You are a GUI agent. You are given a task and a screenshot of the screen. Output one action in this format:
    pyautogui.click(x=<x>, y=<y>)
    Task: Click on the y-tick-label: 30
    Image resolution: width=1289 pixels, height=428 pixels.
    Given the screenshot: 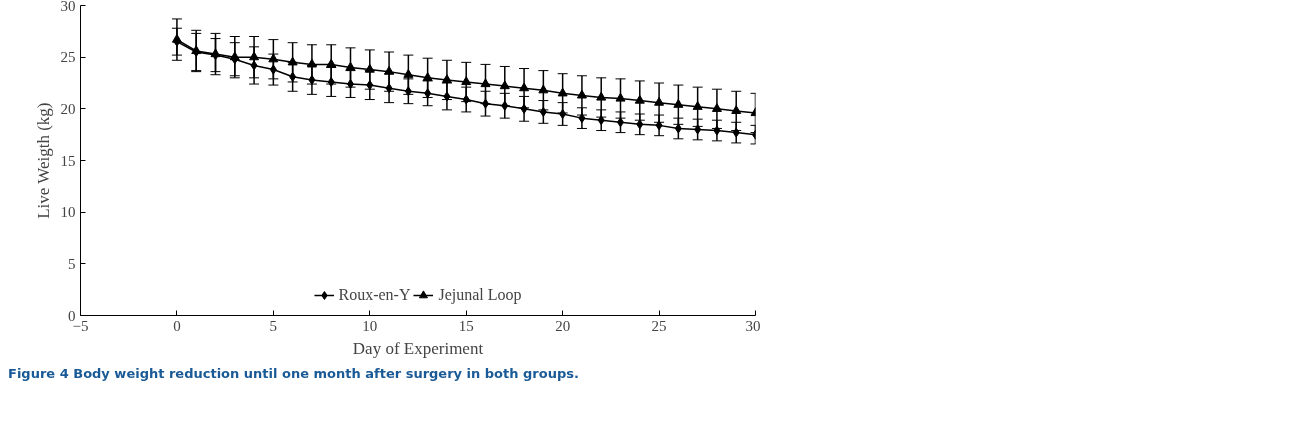 What is the action you would take?
    pyautogui.click(x=68, y=7)
    